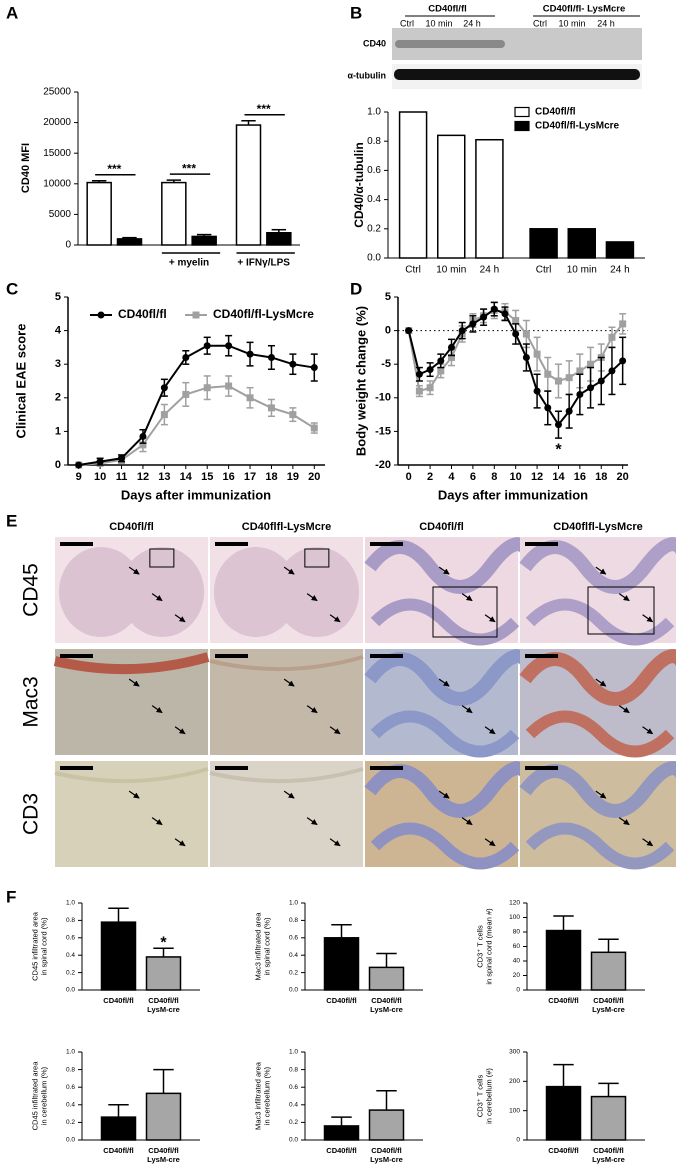  What do you see at coordinates (293, 477) in the screenshot?
I see `x-tick-label: 19` at bounding box center [293, 477].